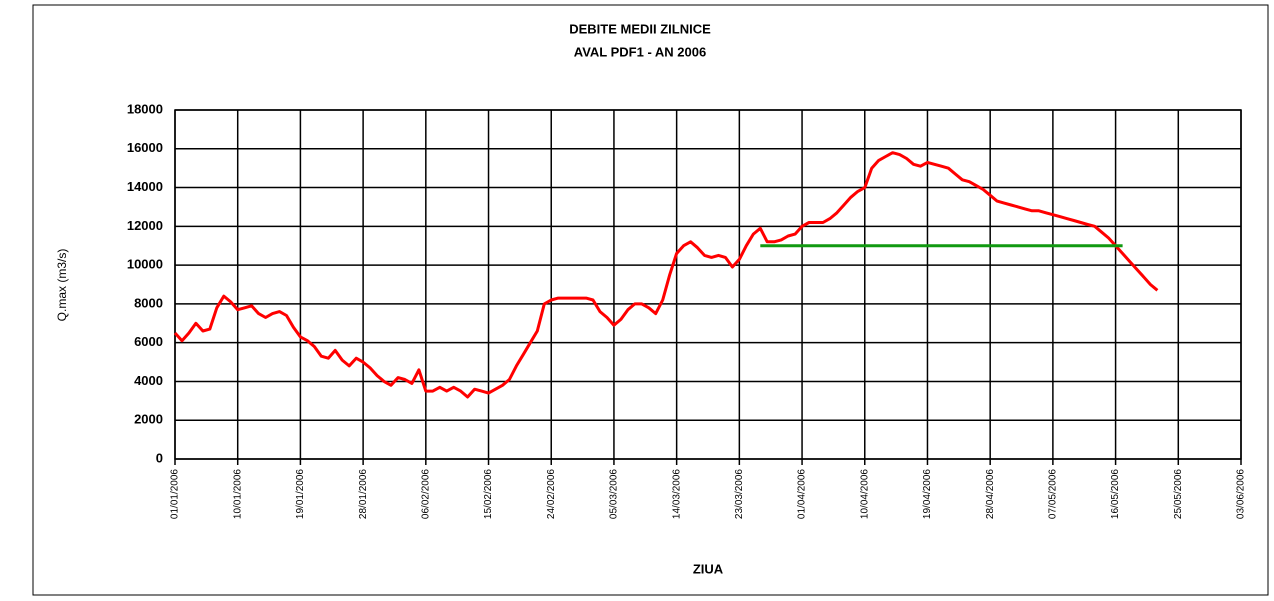 This screenshot has width=1274, height=601. Describe the element at coordinates (676, 494) in the screenshot. I see `x-tick-label: 14/03/2006` at that location.